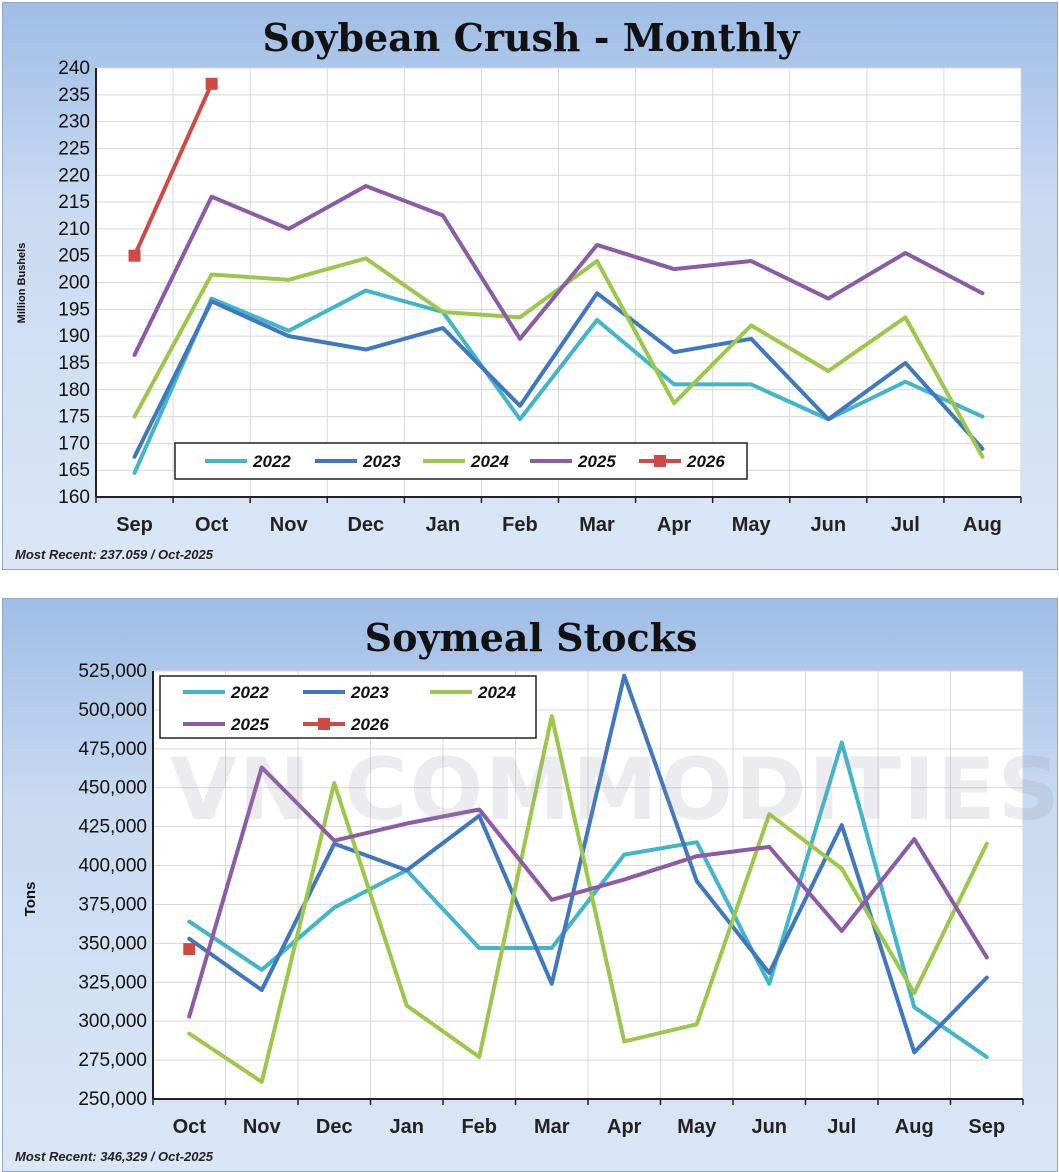 Image resolution: width=1059 pixels, height=1172 pixels. What do you see at coordinates (74, 148) in the screenshot?
I see `y-tick-label: 225` at bounding box center [74, 148].